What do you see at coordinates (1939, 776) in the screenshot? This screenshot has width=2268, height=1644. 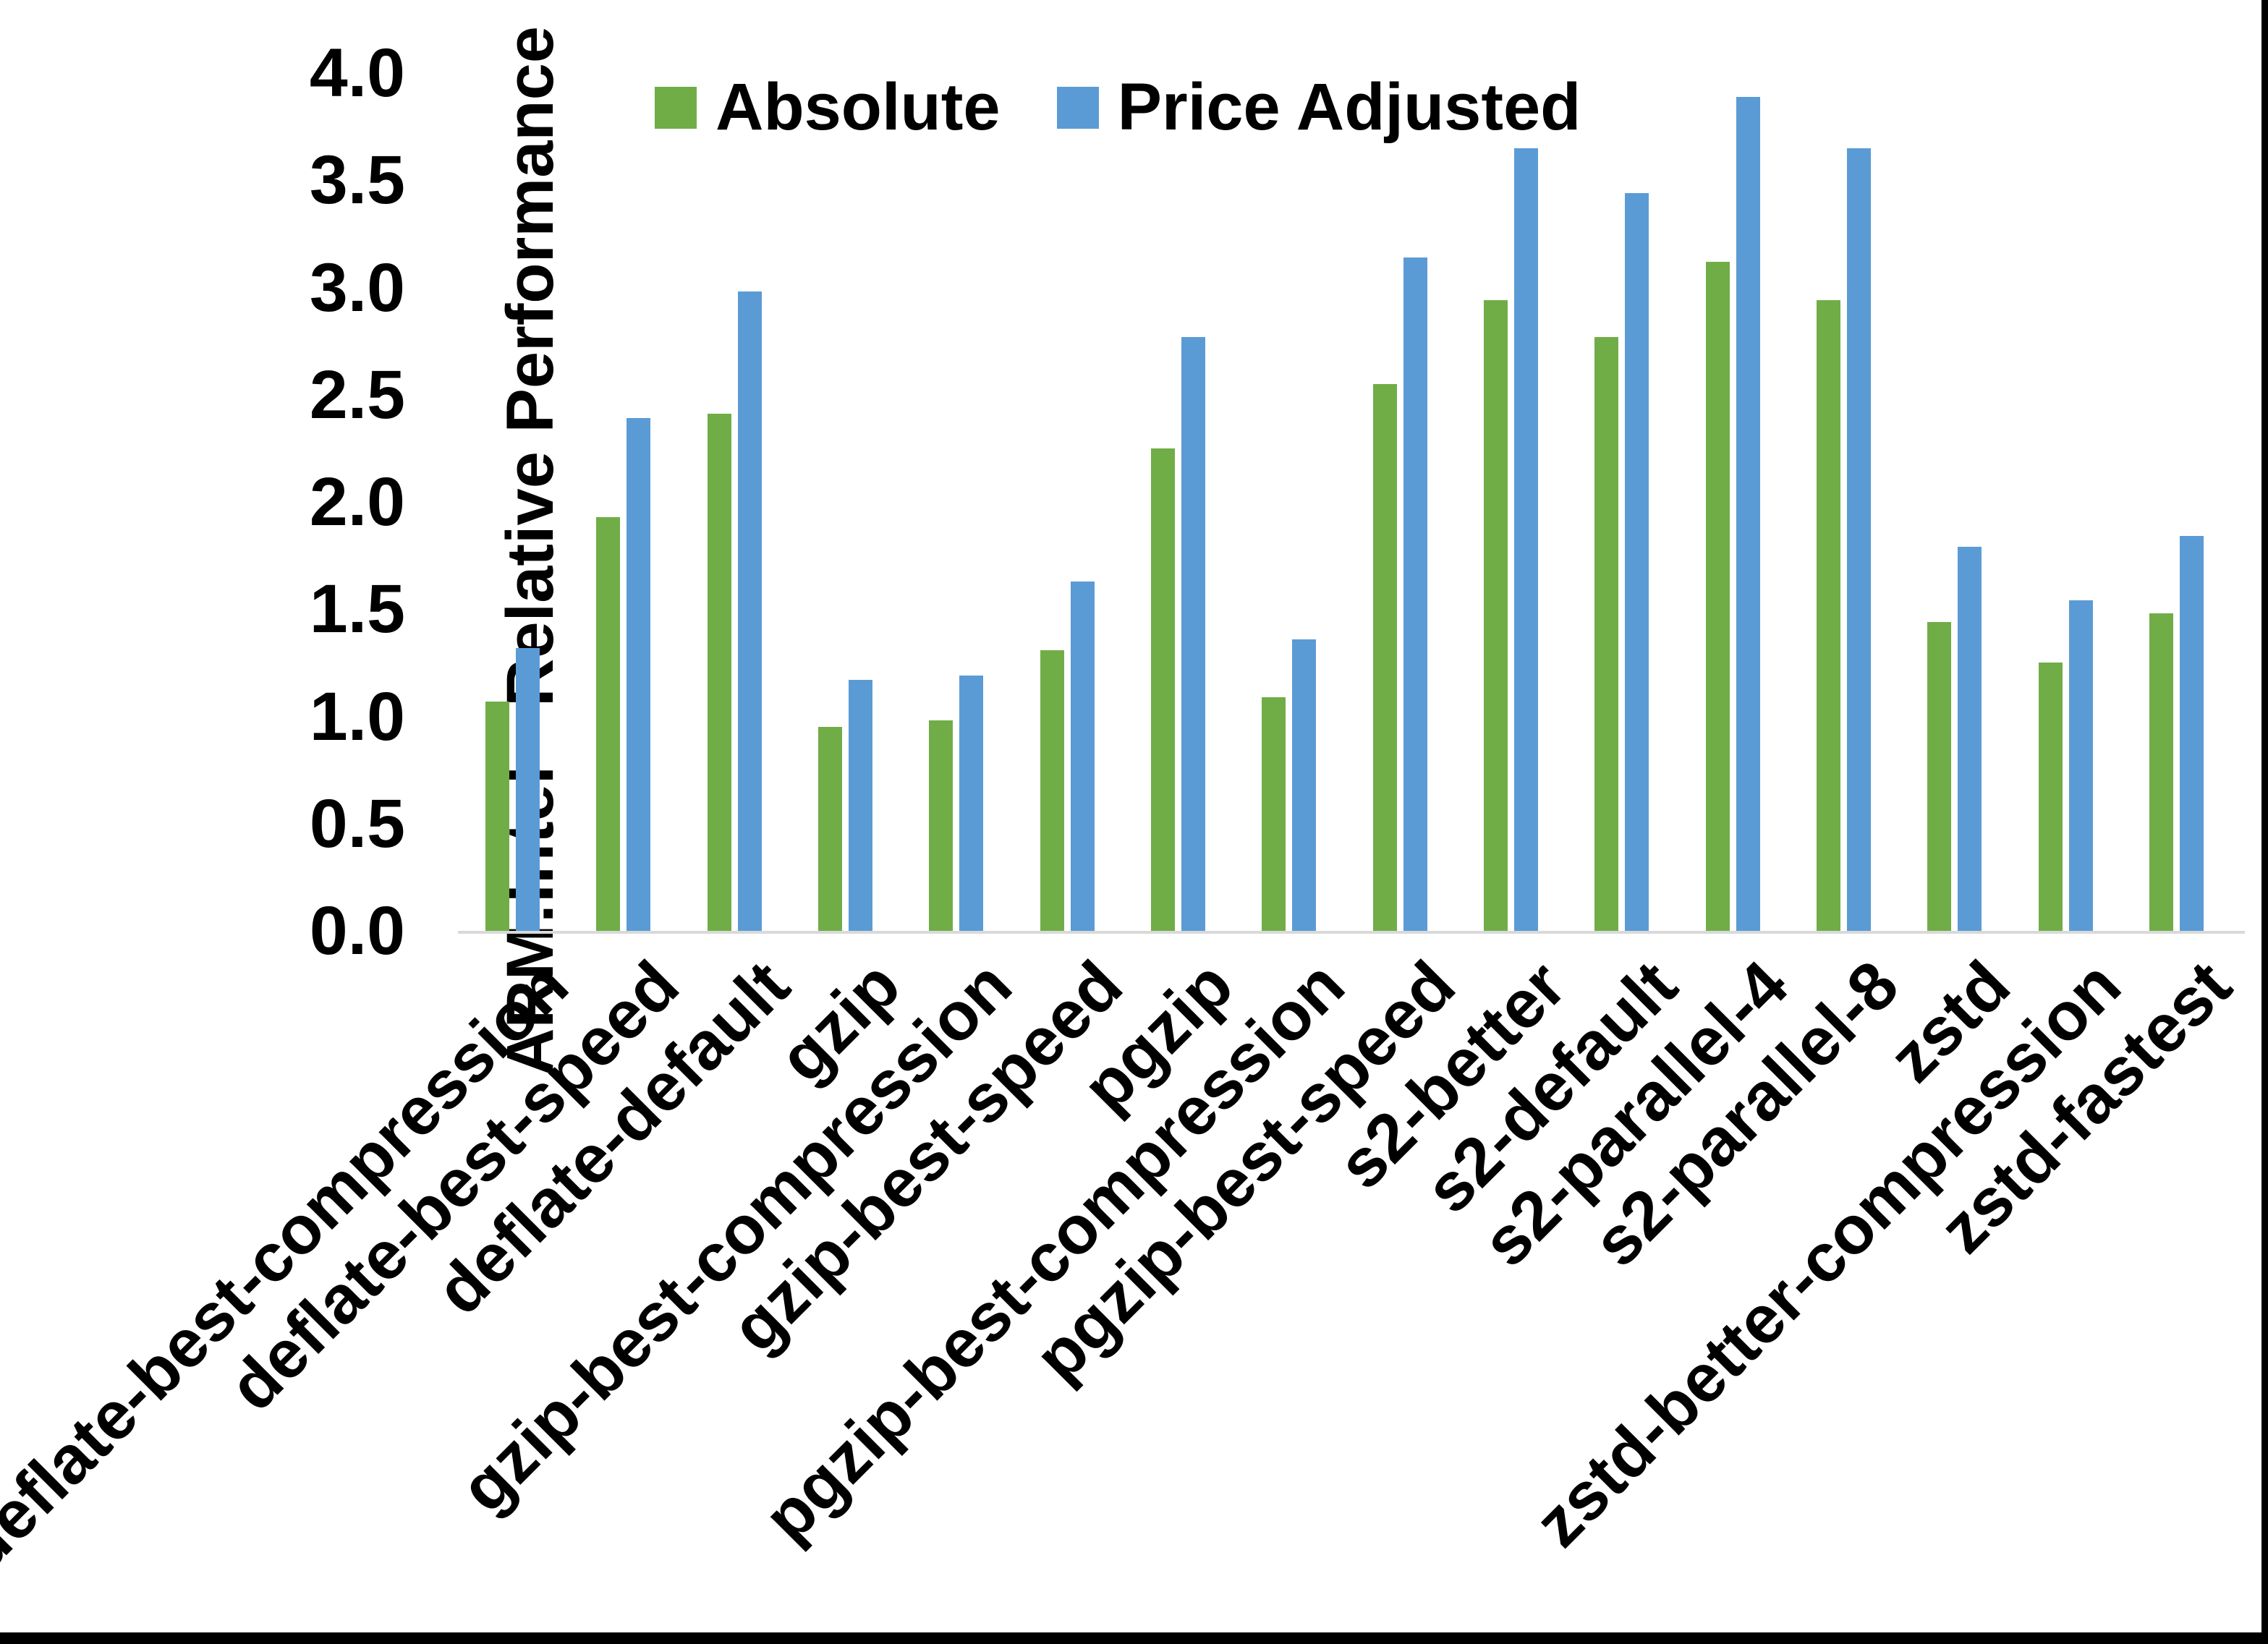 I see `bar-zstd-absolute` at bounding box center [1939, 776].